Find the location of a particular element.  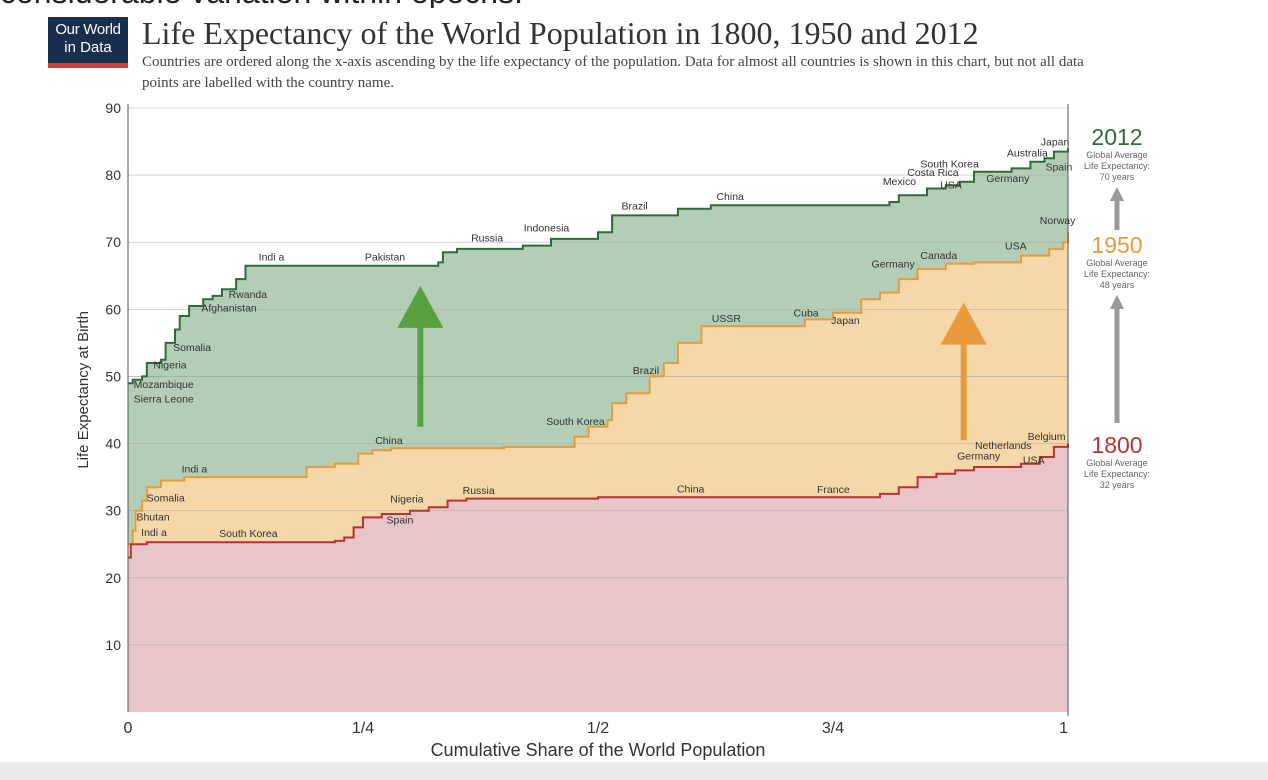

green-arrow-head is located at coordinates (420, 306).